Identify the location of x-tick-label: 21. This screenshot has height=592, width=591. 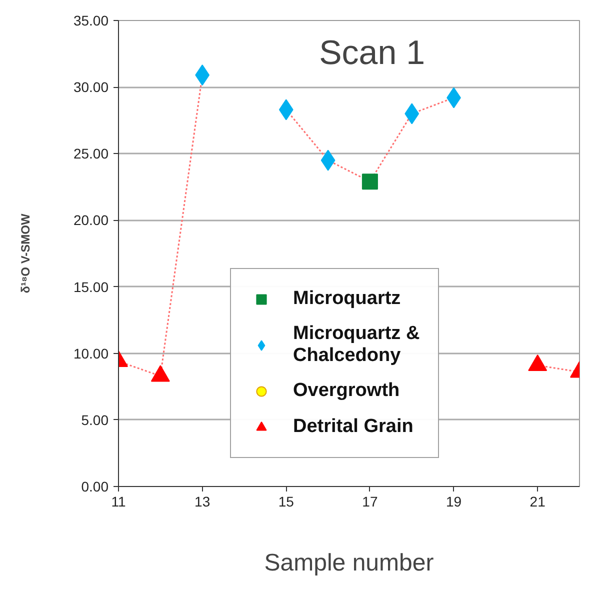
(538, 502).